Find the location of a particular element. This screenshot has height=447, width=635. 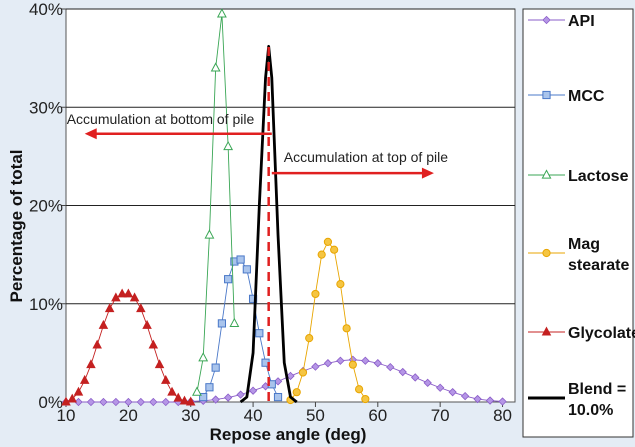

x-axis-ticks: 10 20 30 40 50 60 70 80 is located at coordinates (284, 413).